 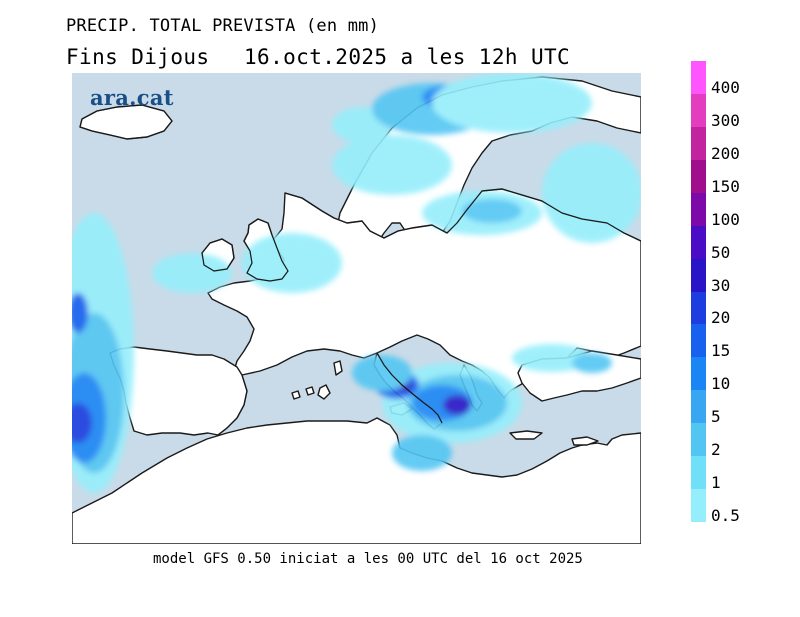 What do you see at coordinates (716, 483) in the screenshot?
I see `legend-label-12: 1` at bounding box center [716, 483].